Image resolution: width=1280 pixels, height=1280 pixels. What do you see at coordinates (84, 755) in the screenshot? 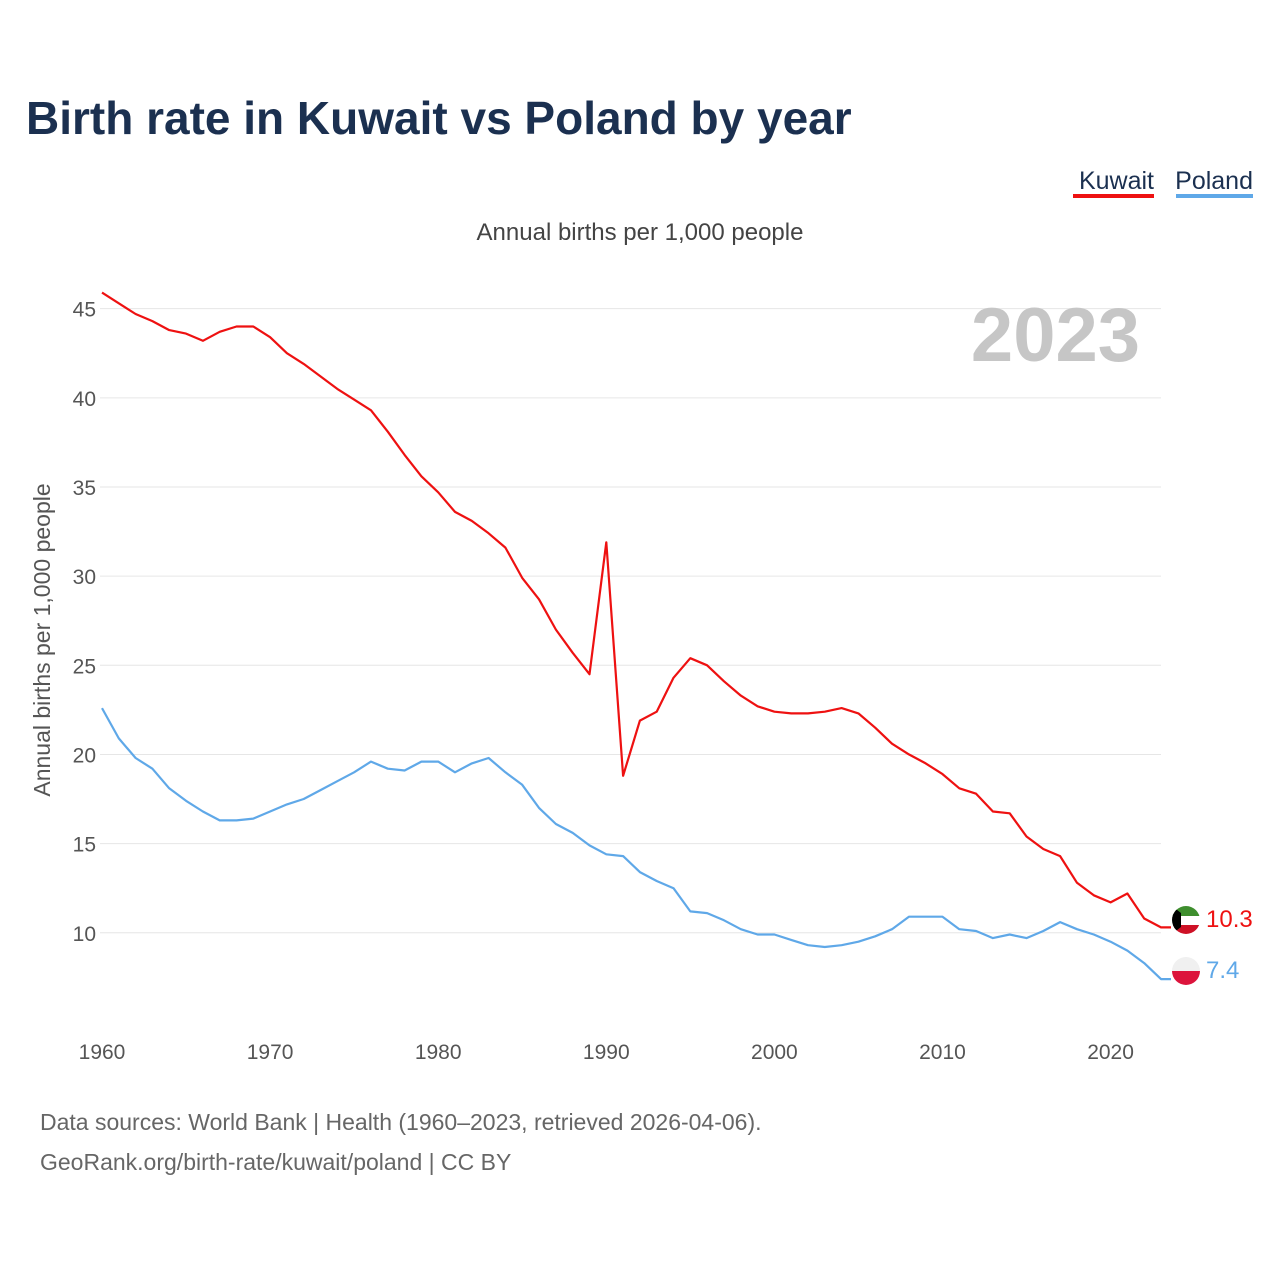
I see `y-tick-label: 20` at bounding box center [84, 755].